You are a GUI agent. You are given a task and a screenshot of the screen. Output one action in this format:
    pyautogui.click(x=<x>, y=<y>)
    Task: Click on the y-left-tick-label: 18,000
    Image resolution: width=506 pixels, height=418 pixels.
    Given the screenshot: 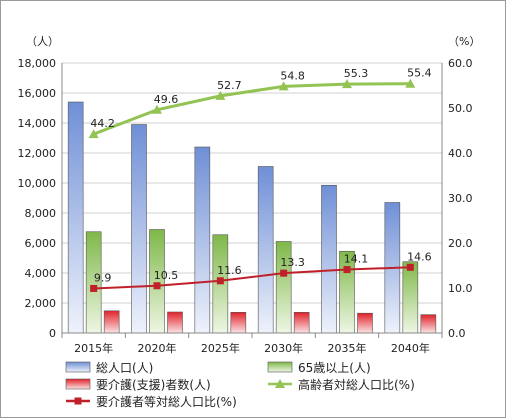 What is the action you would take?
    pyautogui.click(x=37, y=63)
    